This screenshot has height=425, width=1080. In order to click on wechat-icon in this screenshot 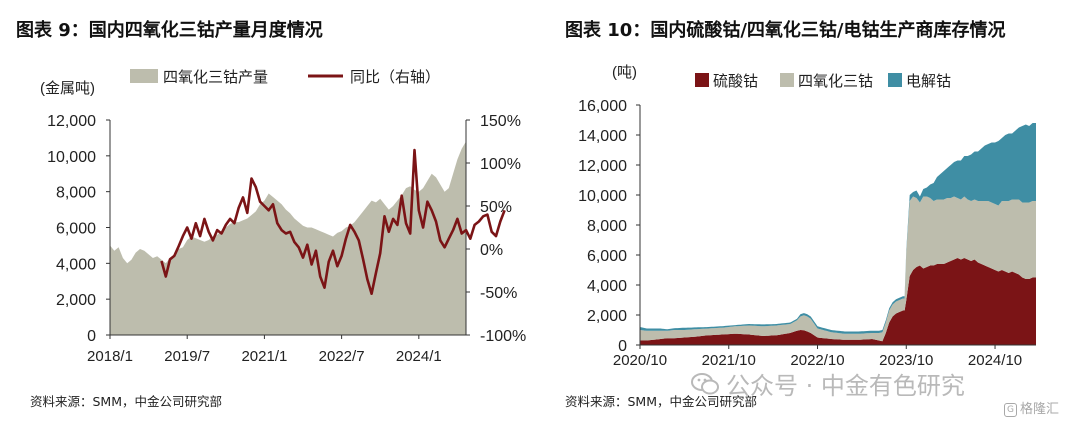, I will do `click(705, 387)`.